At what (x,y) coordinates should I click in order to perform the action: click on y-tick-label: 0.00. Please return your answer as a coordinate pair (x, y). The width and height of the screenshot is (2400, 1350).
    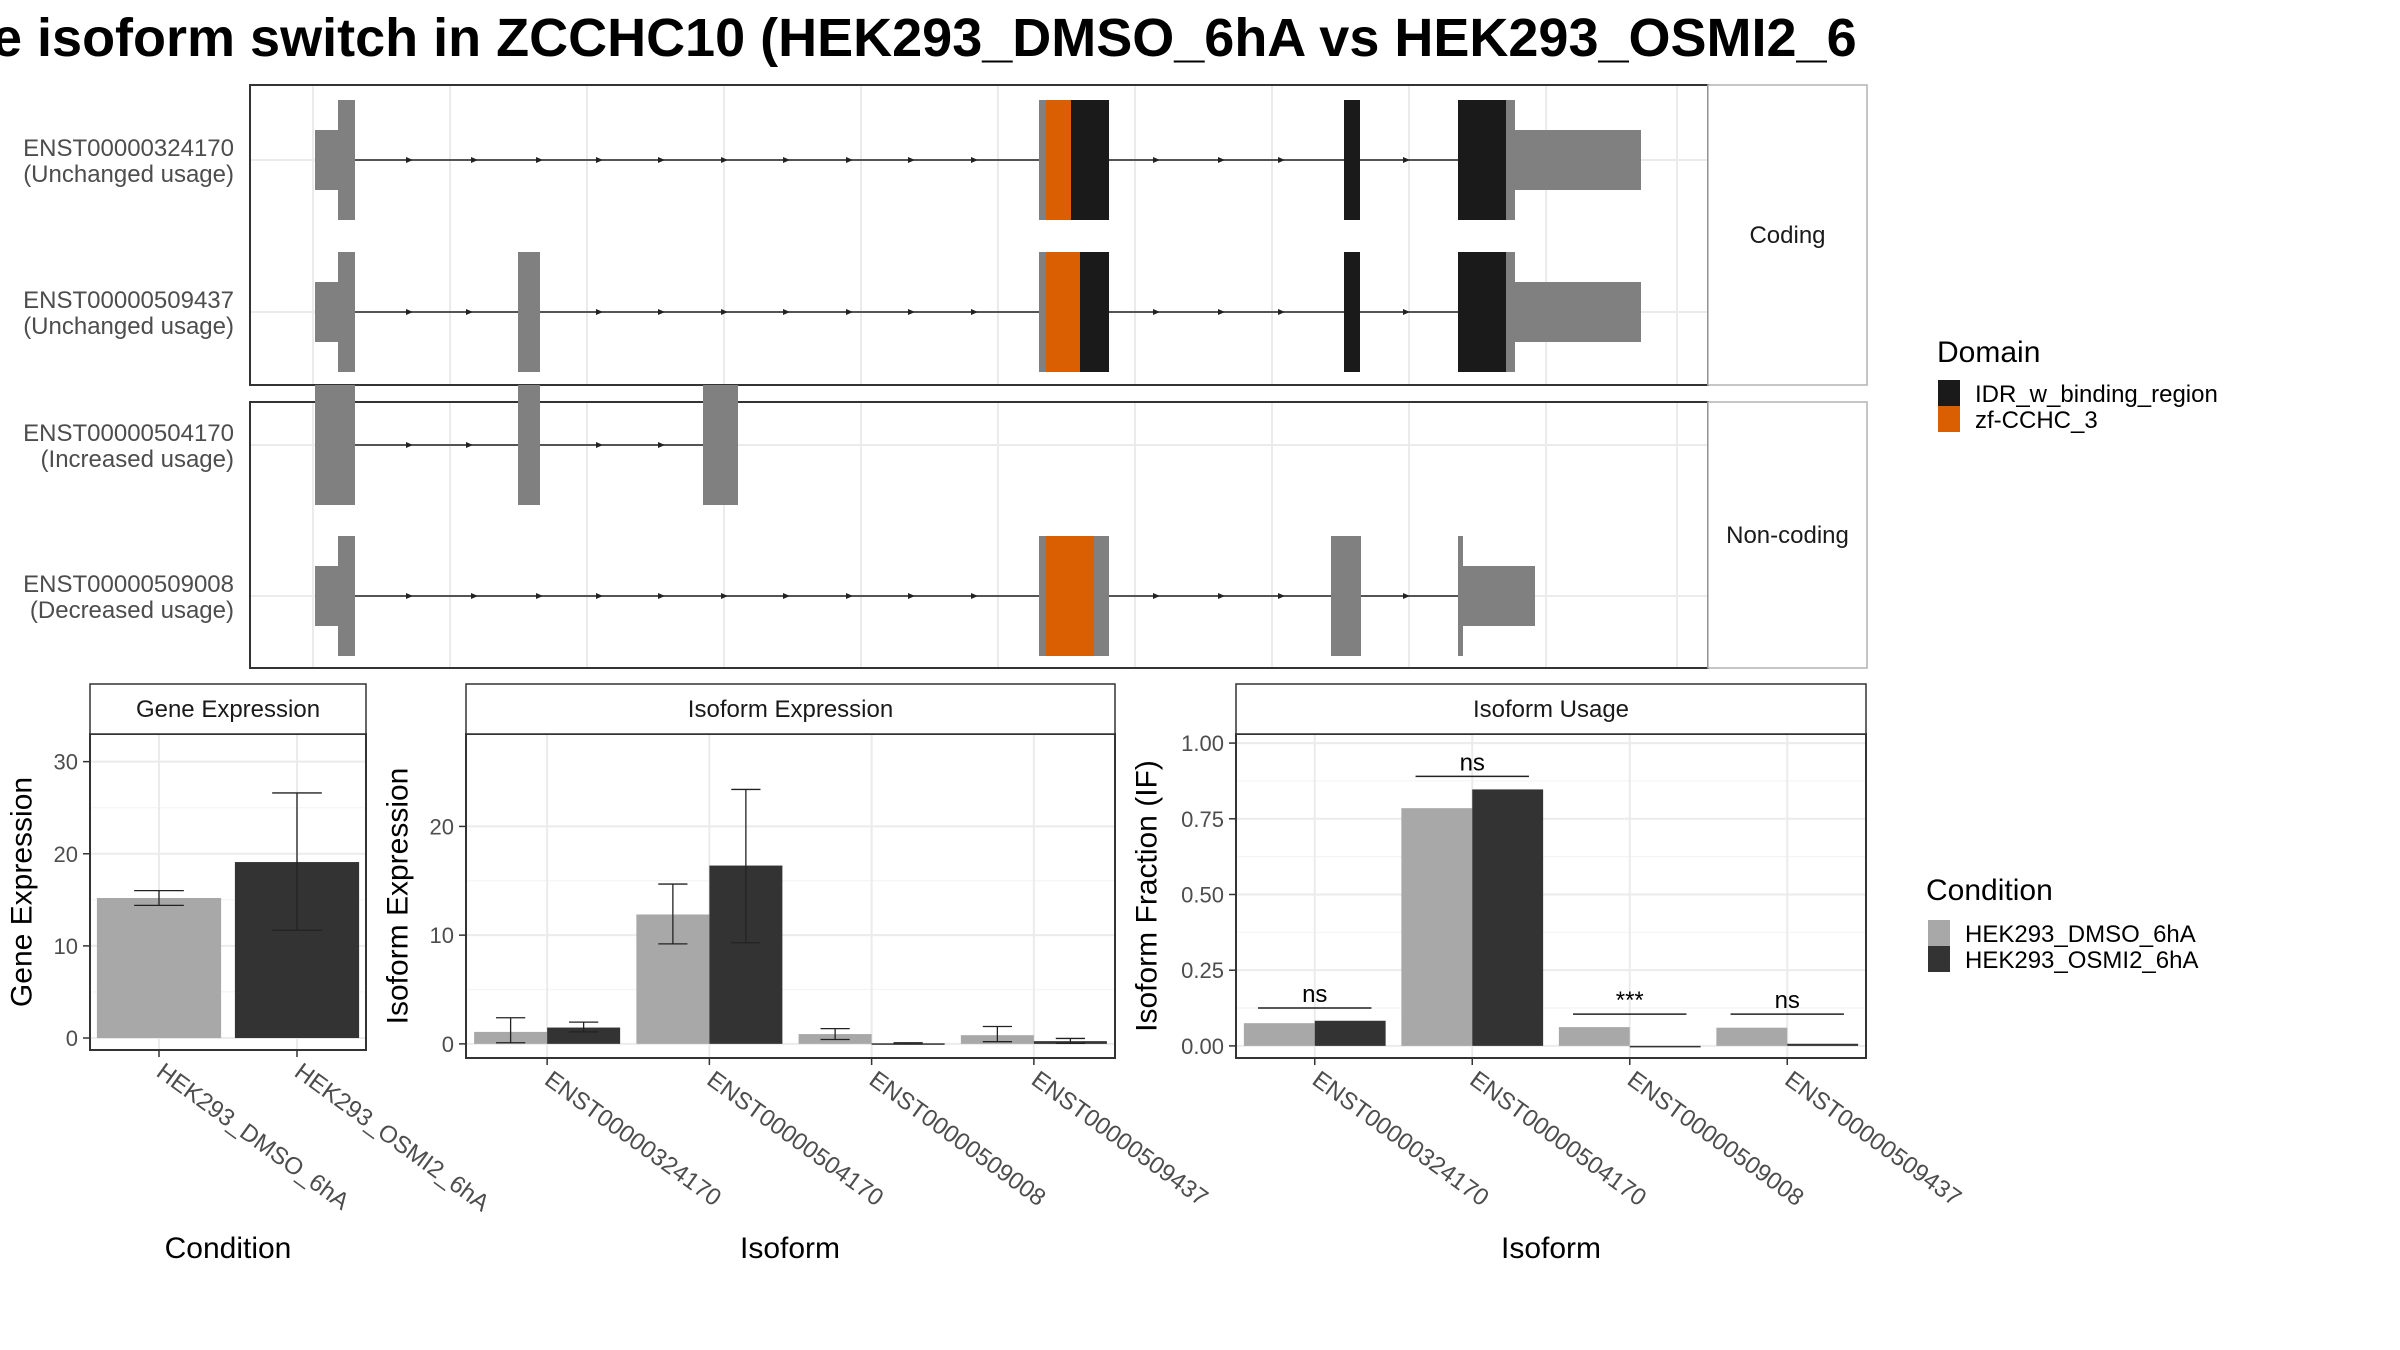
    Looking at the image, I should click on (1202, 1046).